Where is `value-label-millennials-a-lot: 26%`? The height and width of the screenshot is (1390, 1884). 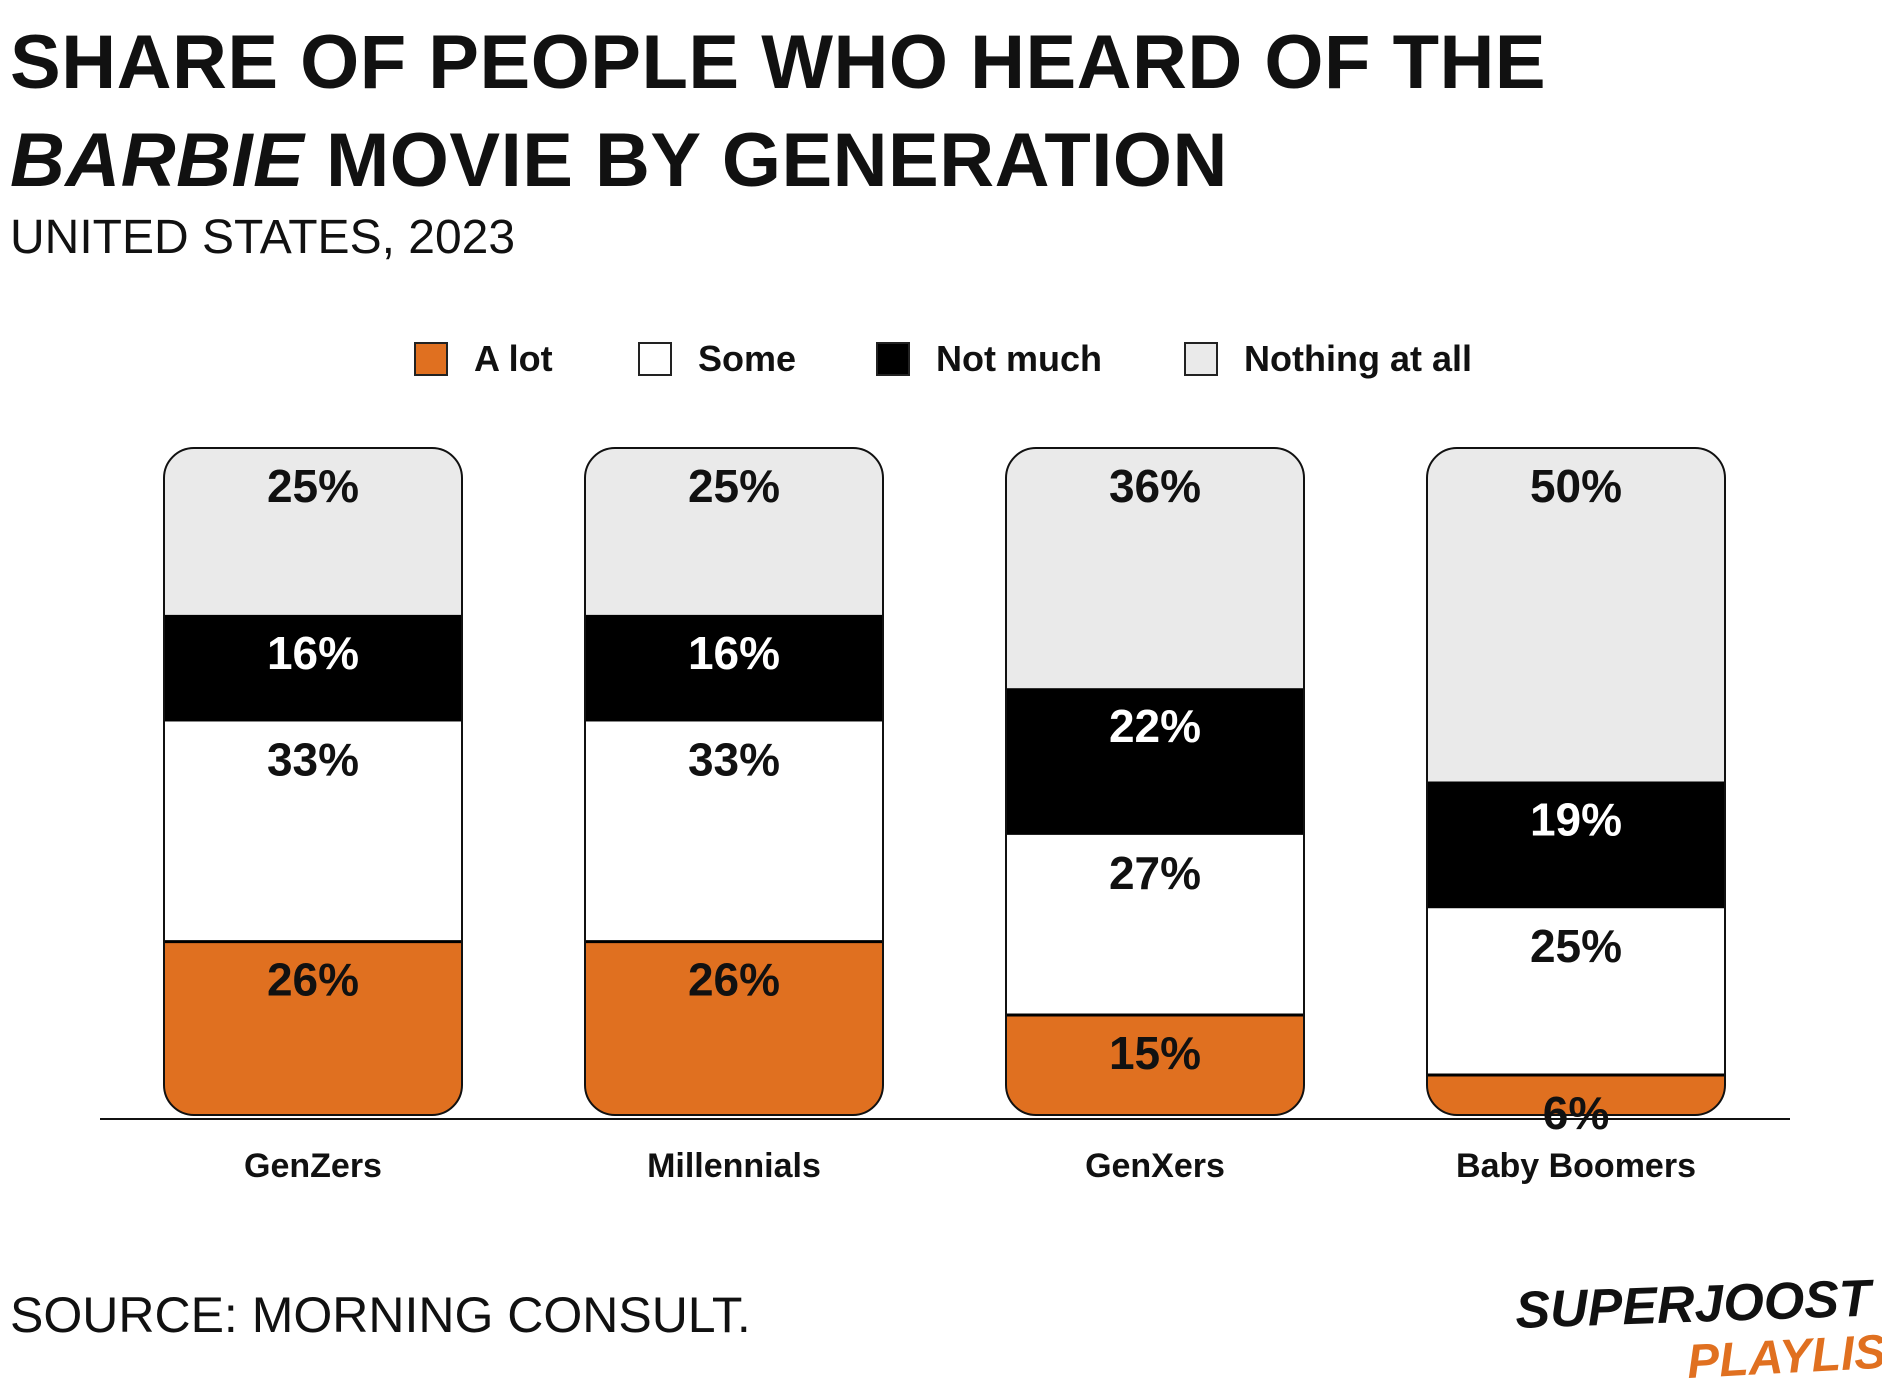 value-label-millennials-a-lot: 26% is located at coordinates (734, 980).